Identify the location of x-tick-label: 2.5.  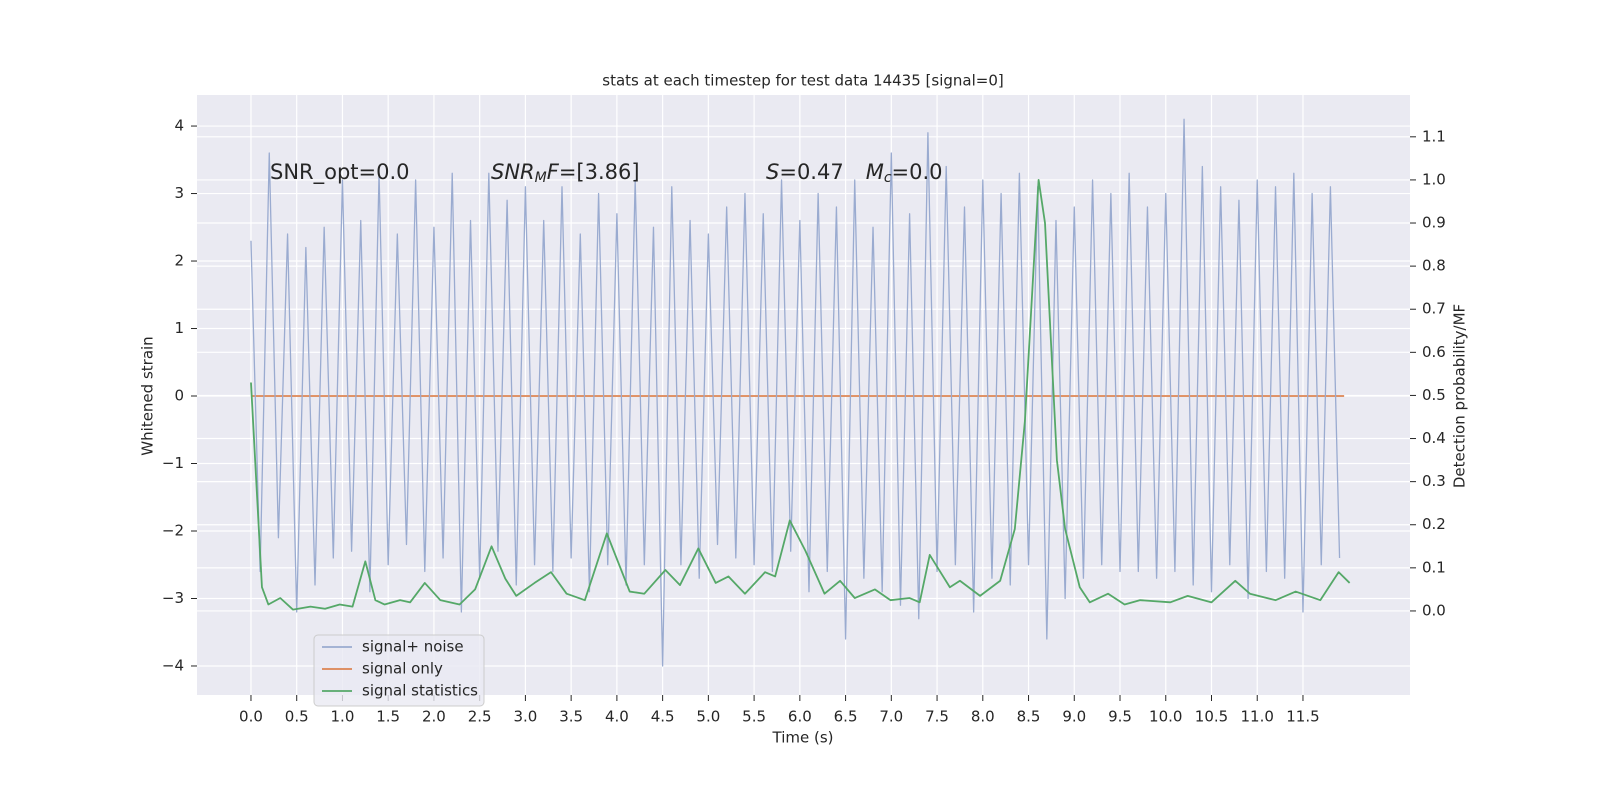
(480, 717).